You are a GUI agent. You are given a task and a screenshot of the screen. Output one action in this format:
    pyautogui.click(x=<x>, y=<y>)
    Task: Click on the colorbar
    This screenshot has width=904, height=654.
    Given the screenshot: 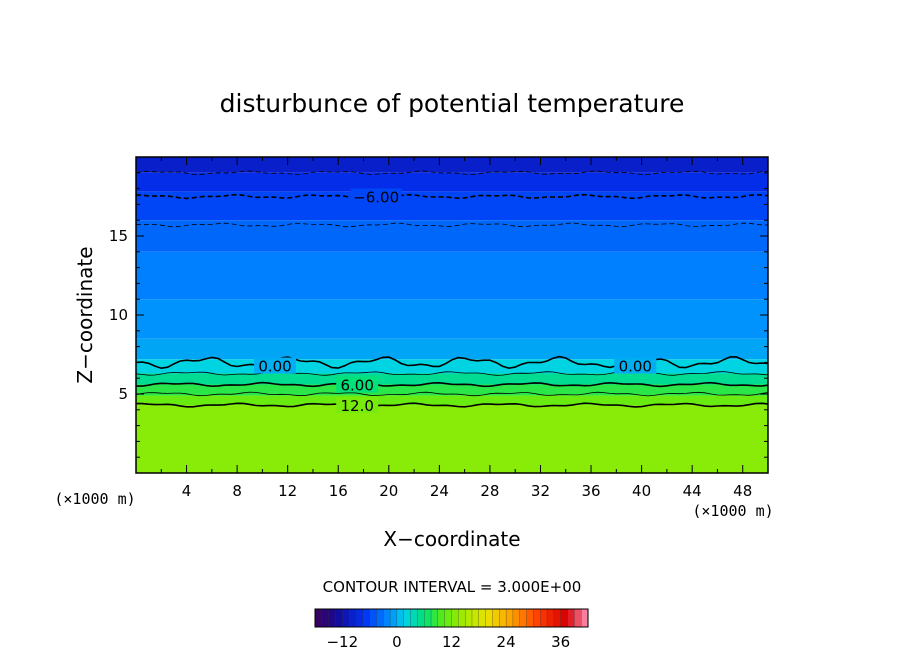 What is the action you would take?
    pyautogui.click(x=451, y=618)
    